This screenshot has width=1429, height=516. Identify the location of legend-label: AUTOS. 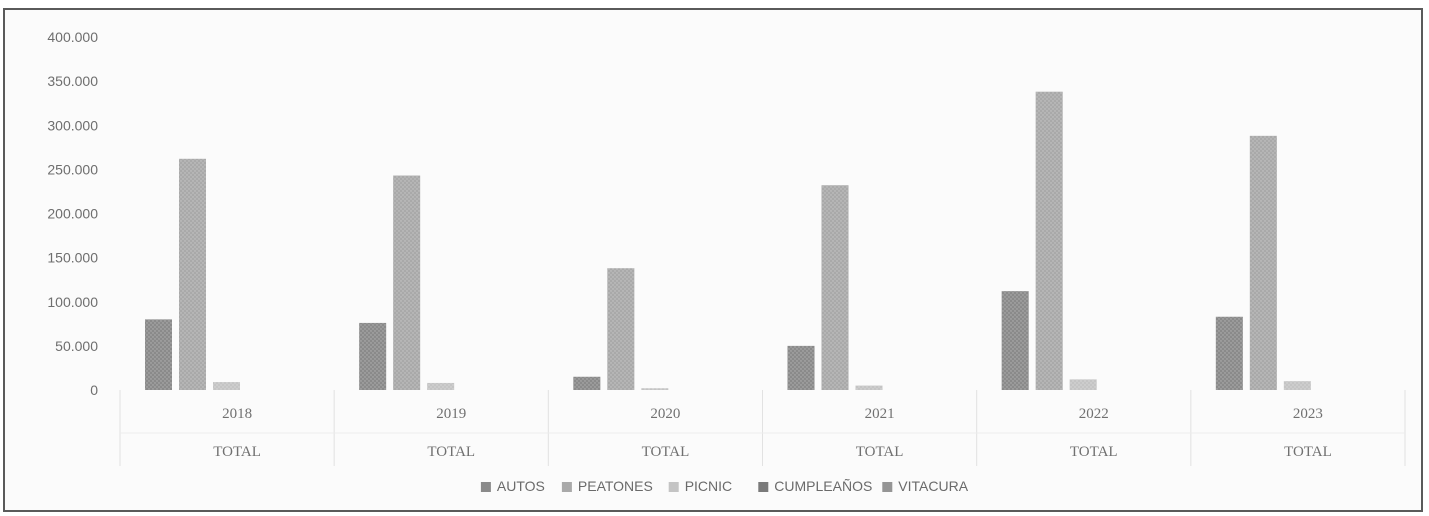
(521, 486).